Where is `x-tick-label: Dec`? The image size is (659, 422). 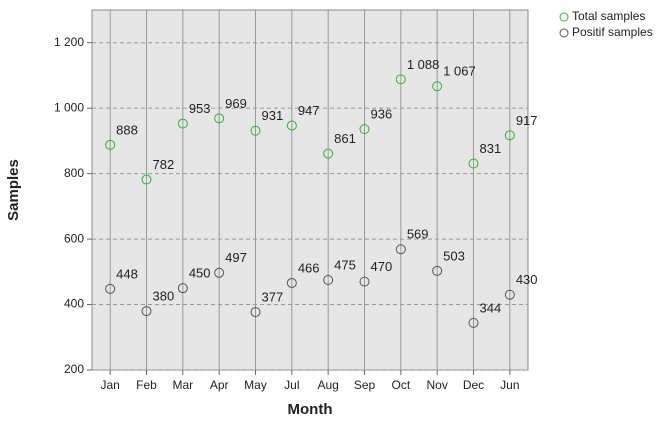 x-tick-label: Dec is located at coordinates (473, 385).